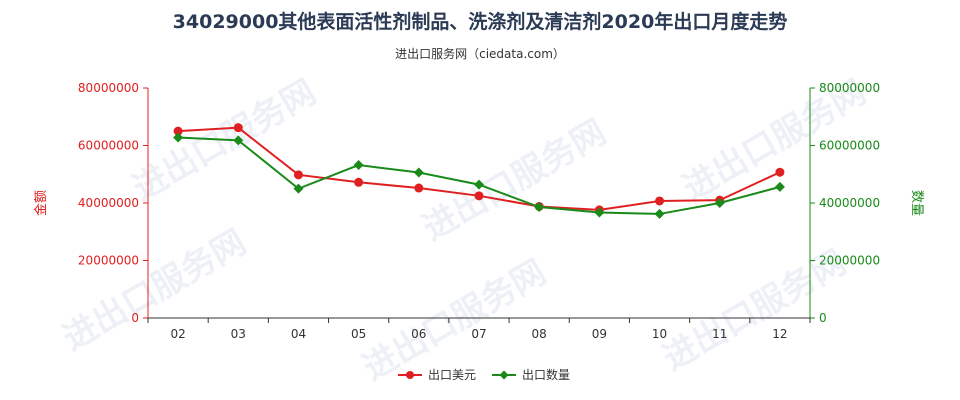  I want to click on x-tick-label: 02, so click(177, 334).